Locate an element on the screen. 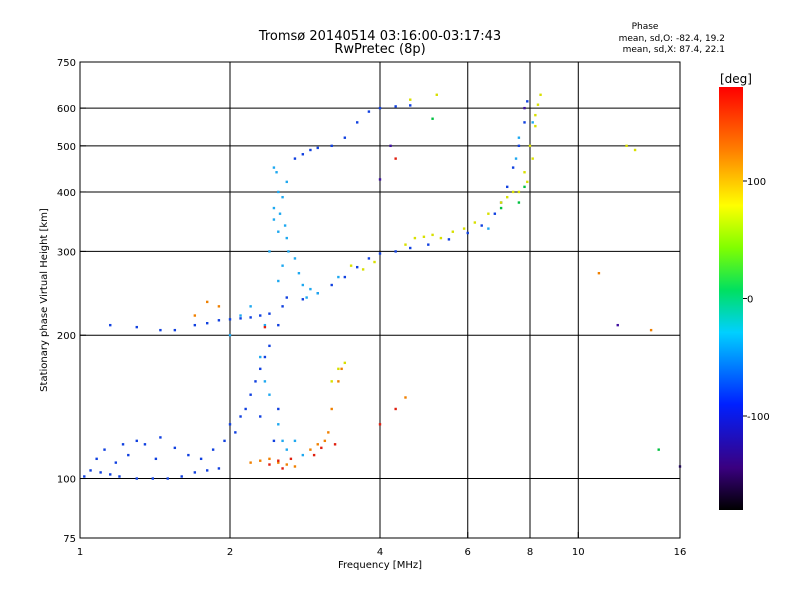 The height and width of the screenshot is (600, 800). y-tick-label: 750 is located at coordinates (66, 63).